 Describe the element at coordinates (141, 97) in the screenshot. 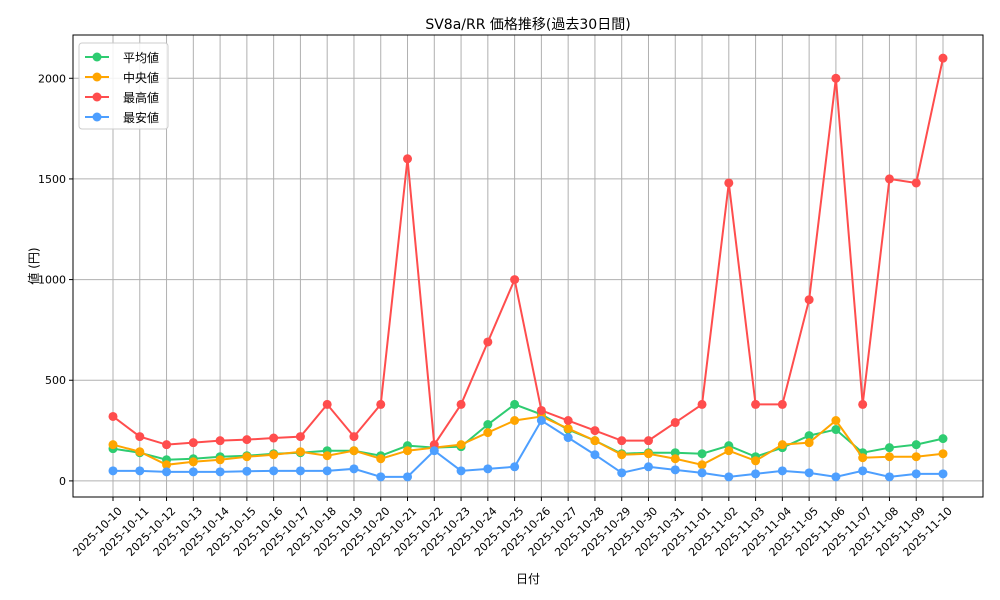

I see `legend-label: 最高値` at that location.